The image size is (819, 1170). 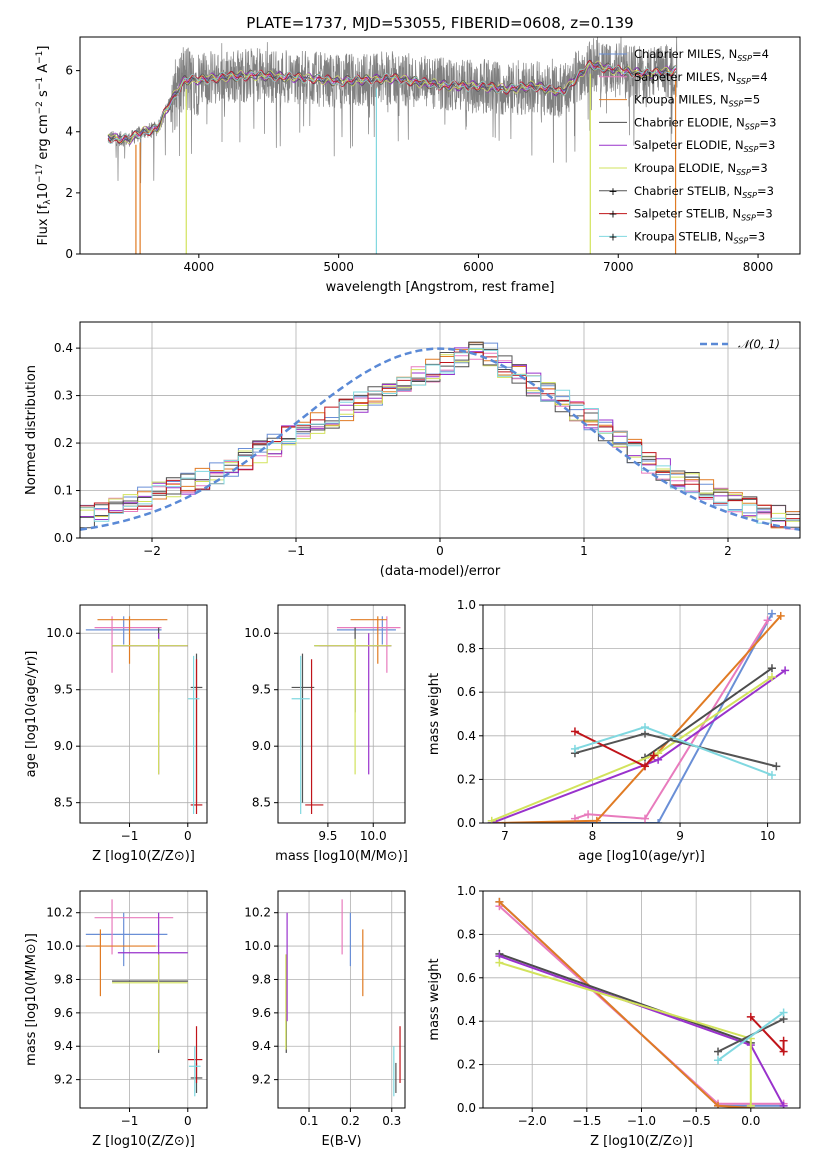 What do you see at coordinates (261, 803) in the screenshot?
I see `y-tick-label: 8.5` at bounding box center [261, 803].